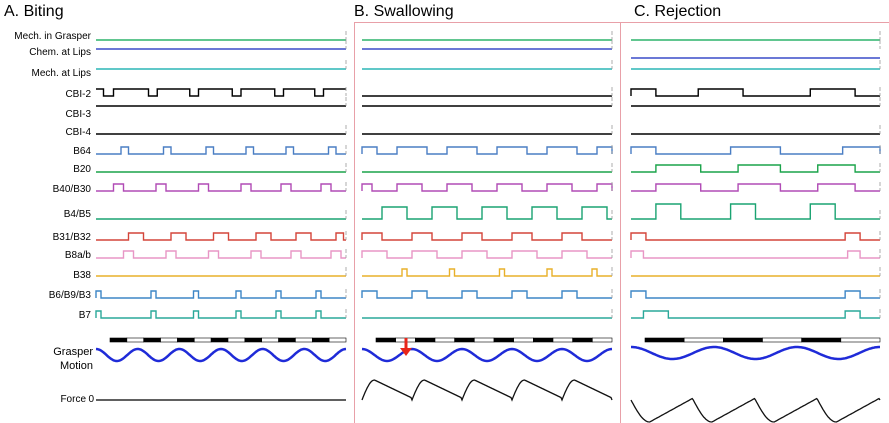 Image resolution: width=889 pixels, height=423 pixels. Describe the element at coordinates (70, 295) in the screenshot. I see `row-label-b6-b9-b3: B6/B9/B3` at that location.